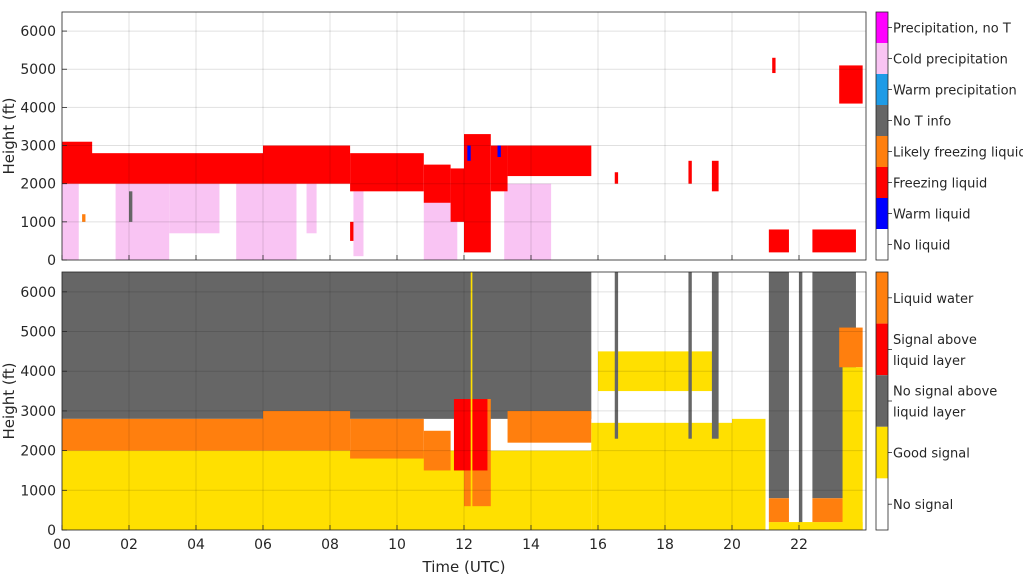 The image size is (1023, 575). What do you see at coordinates (799, 545) in the screenshot?
I see `x-tick-label: 22` at bounding box center [799, 545].